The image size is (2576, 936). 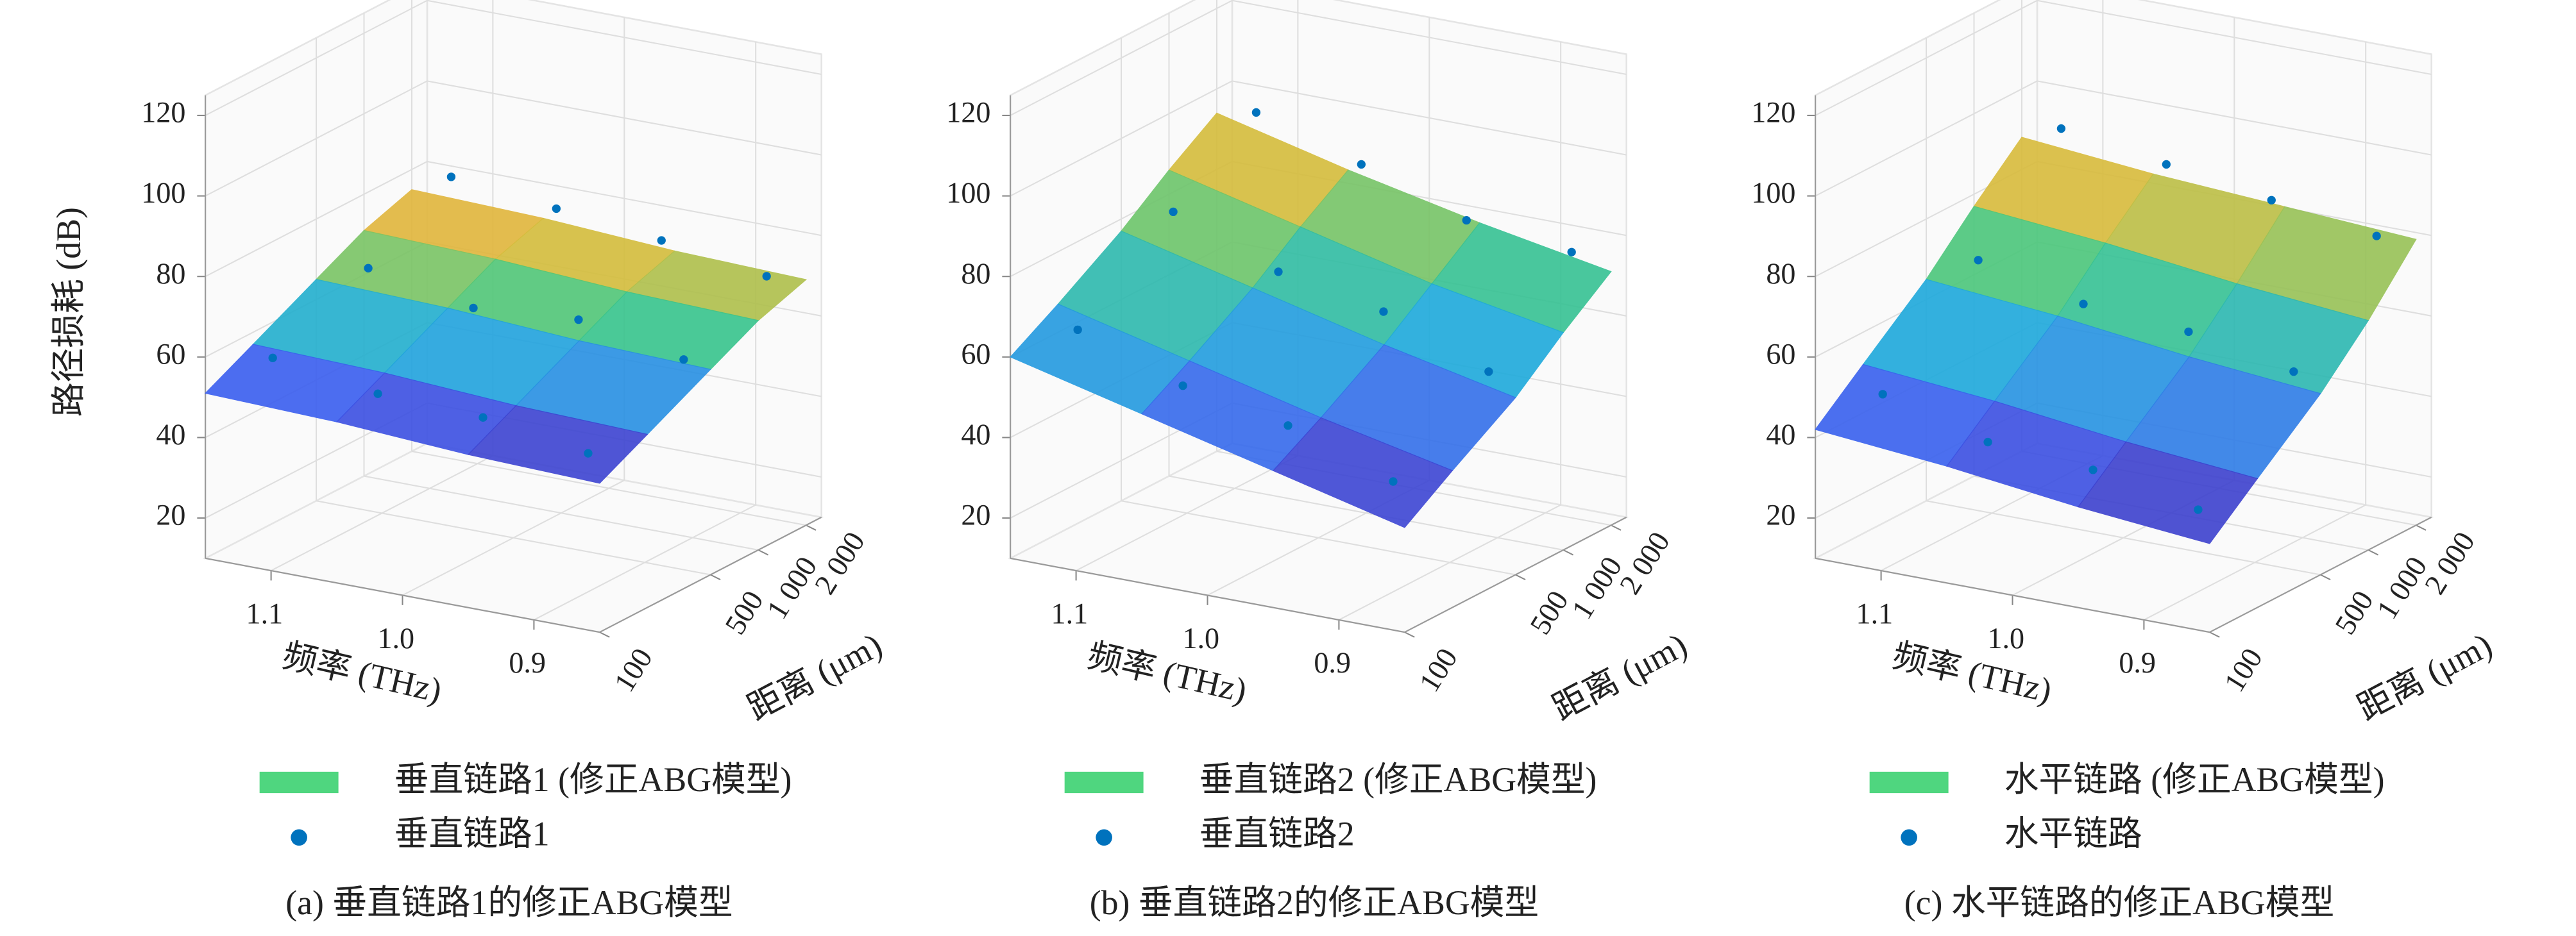 I want to click on caption: (a) 垂直链路1的修正ABG模型, so click(x=509, y=903).